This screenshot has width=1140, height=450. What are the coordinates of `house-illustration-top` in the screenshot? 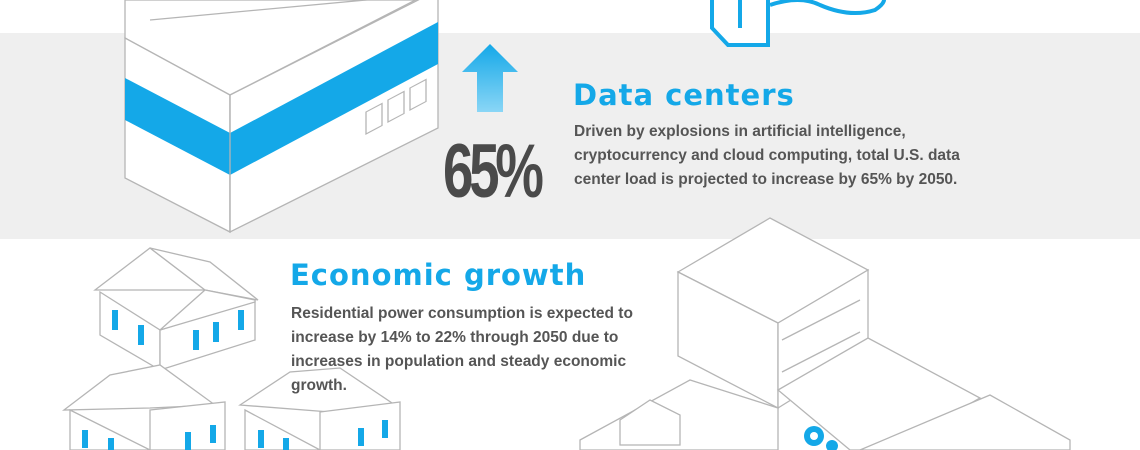 It's located at (176, 309).